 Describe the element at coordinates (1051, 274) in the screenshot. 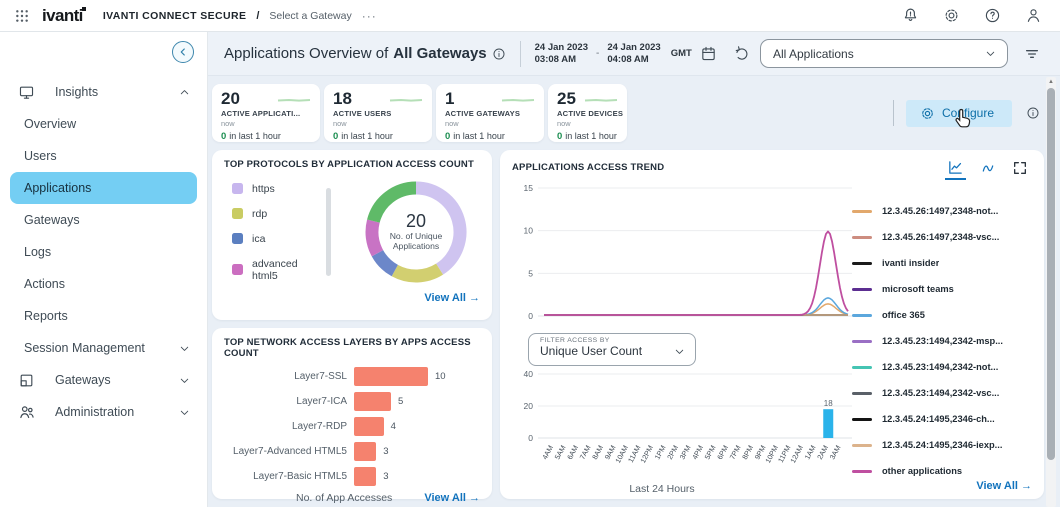

I see `scrollbar-thumb` at that location.